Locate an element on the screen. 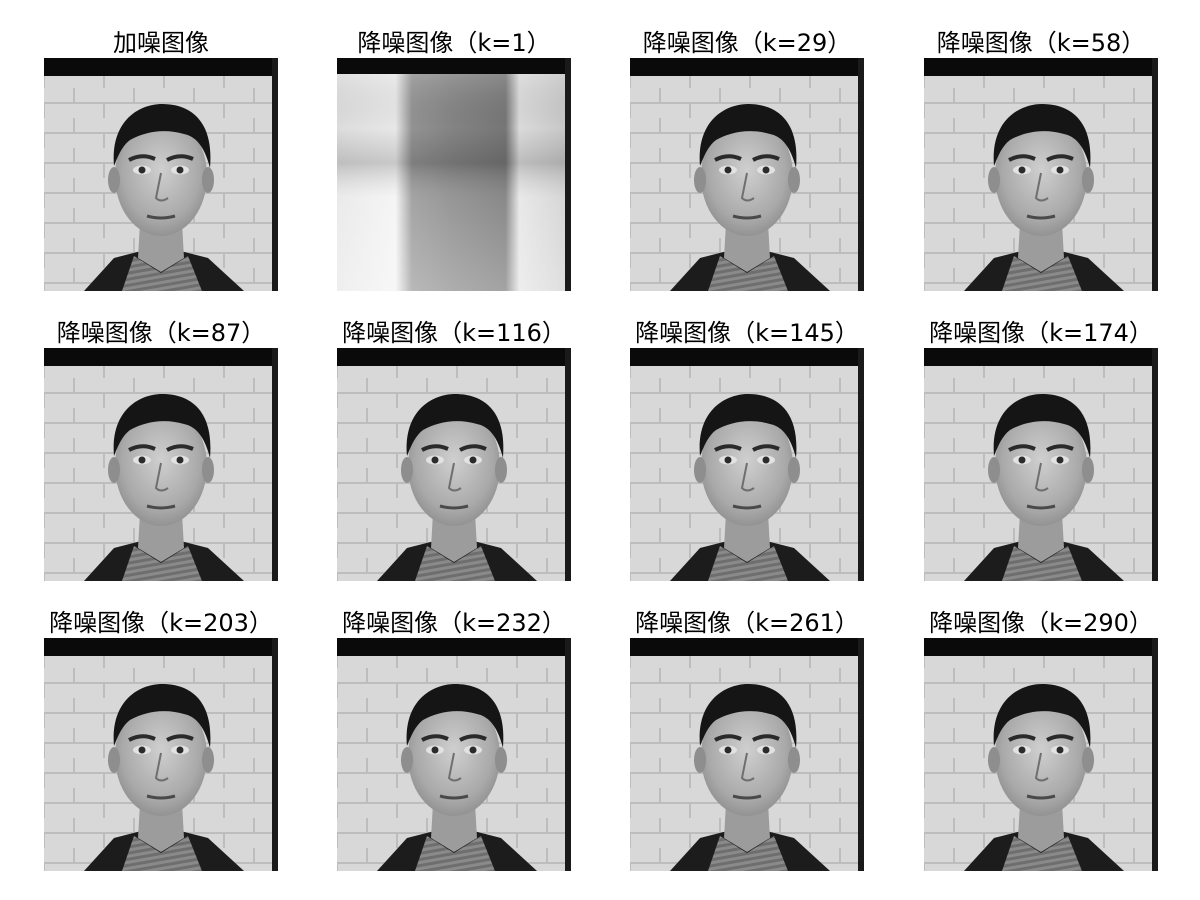 The image size is (1200, 900). image-panel: 降噪图像（k=203） is located at coordinates (161, 753).